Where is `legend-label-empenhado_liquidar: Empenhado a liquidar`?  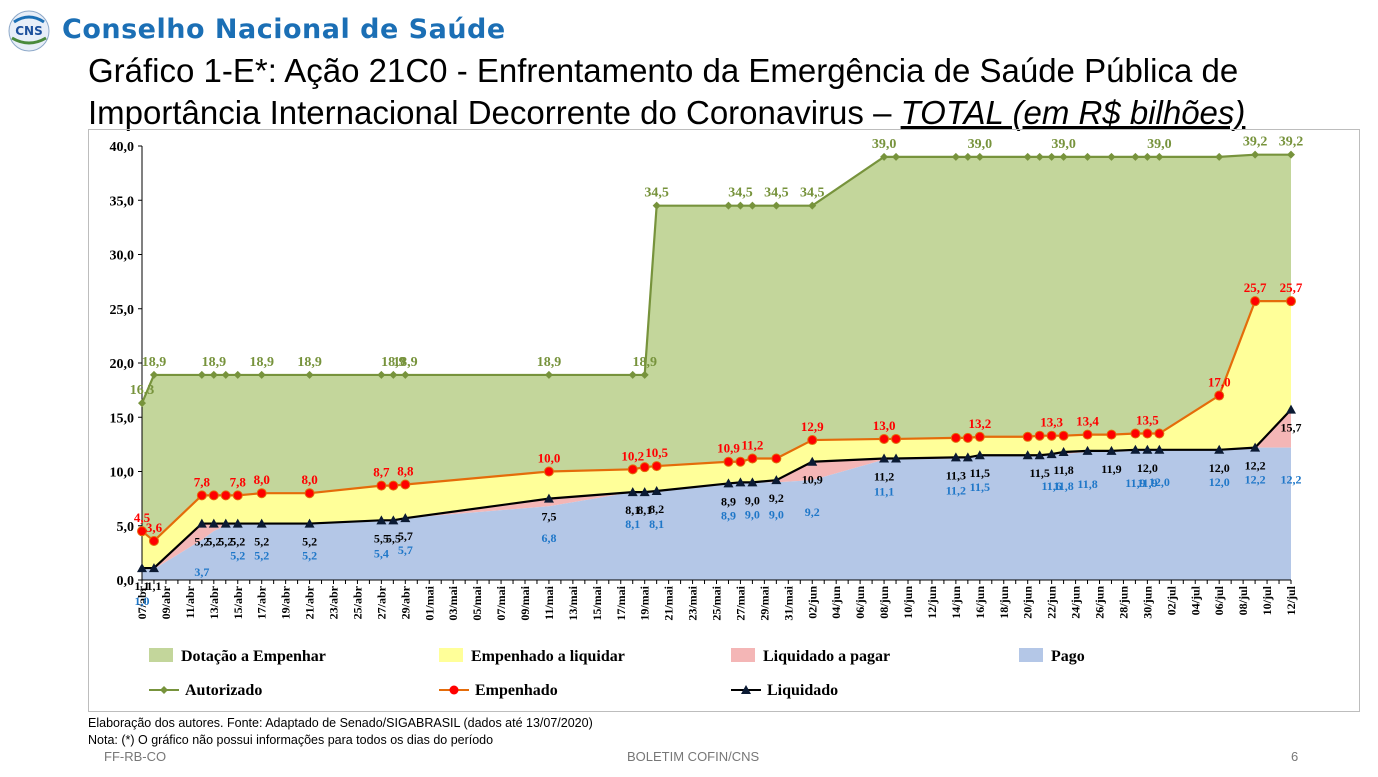 legend-label-empenhado_liquidar: Empenhado a liquidar is located at coordinates (548, 656).